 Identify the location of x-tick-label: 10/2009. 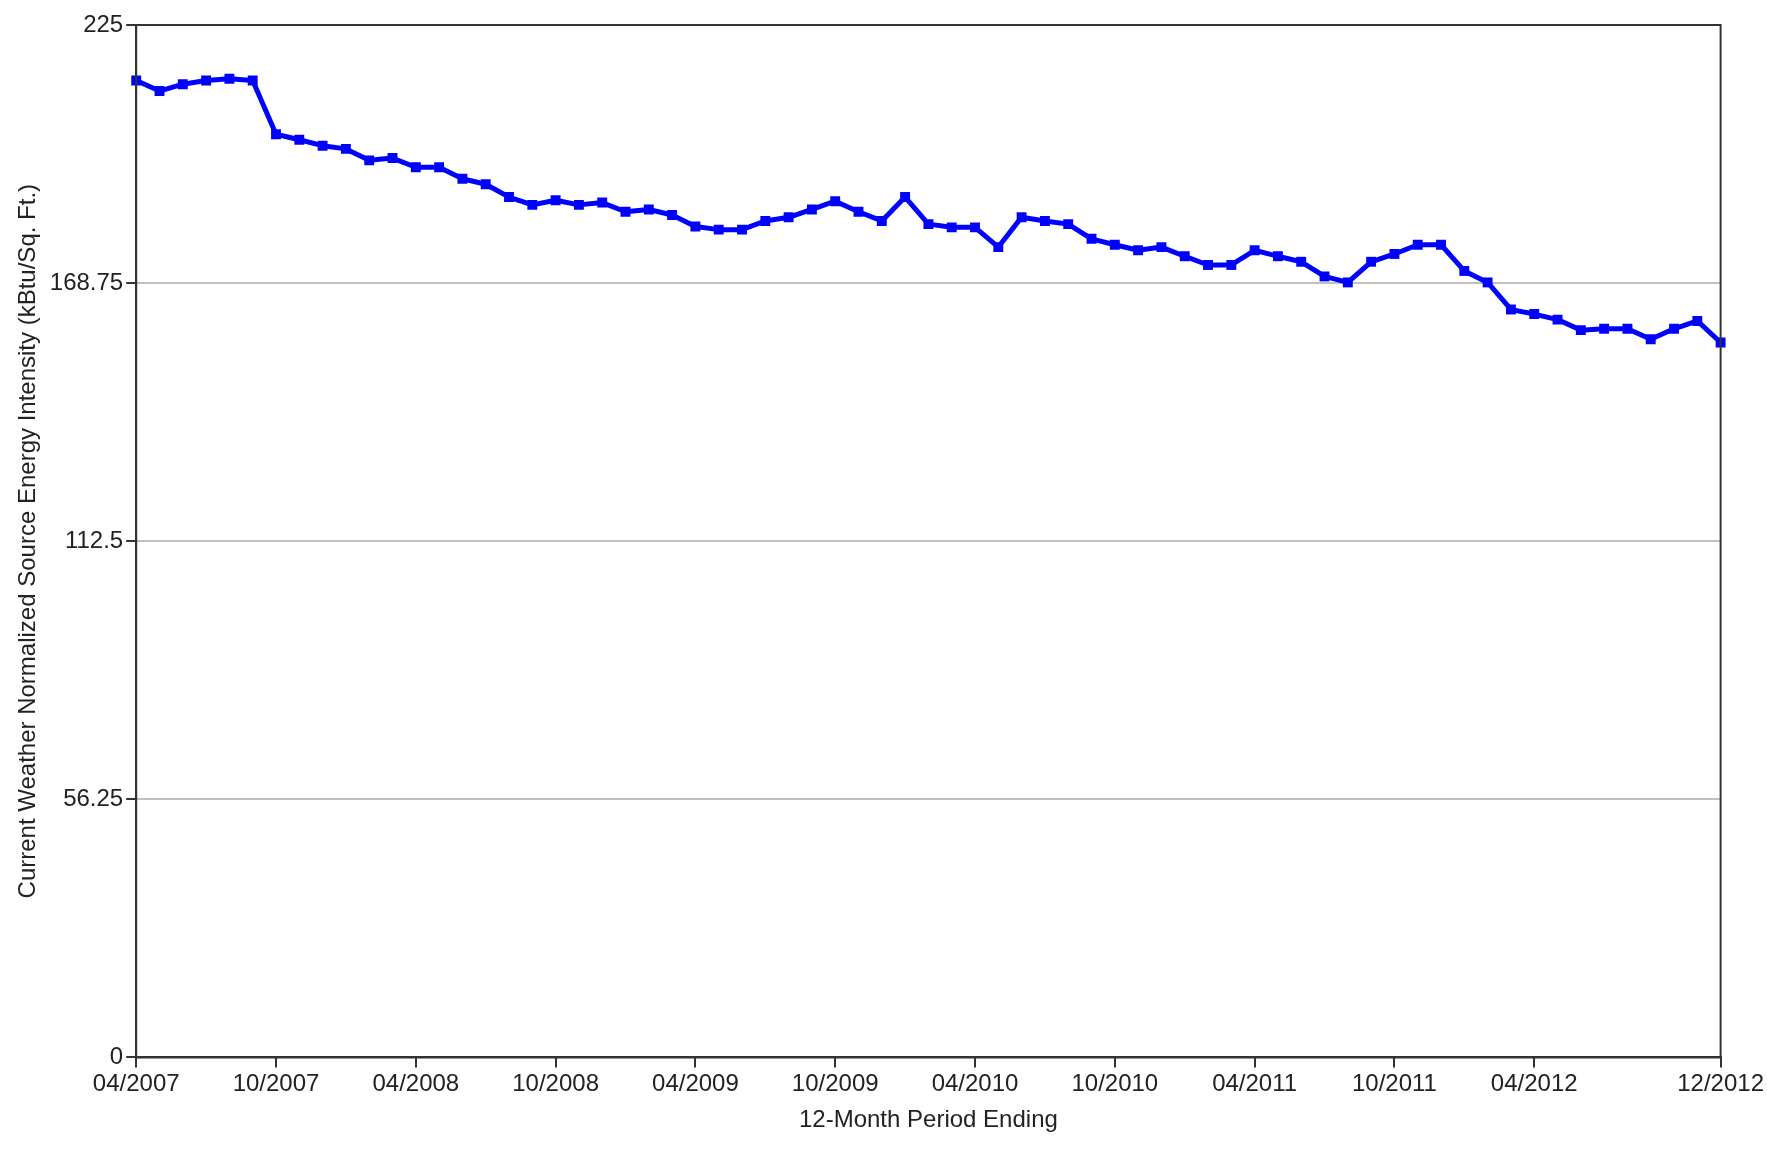
(835, 1083).